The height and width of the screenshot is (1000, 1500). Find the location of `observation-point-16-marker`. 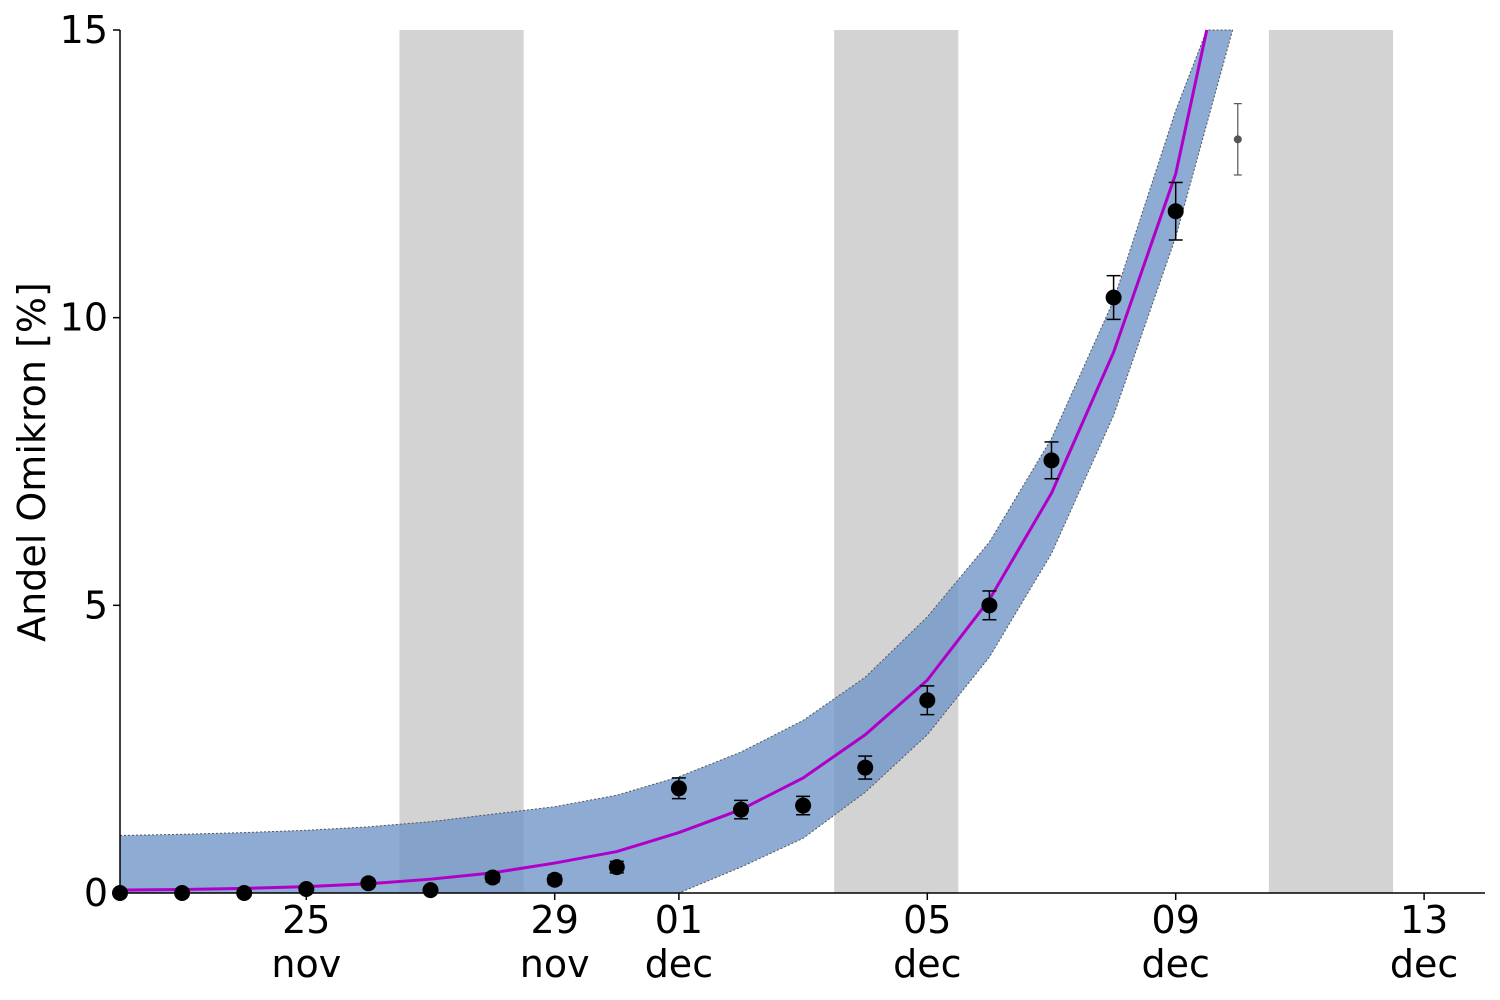

observation-point-16-marker is located at coordinates (1051, 460).